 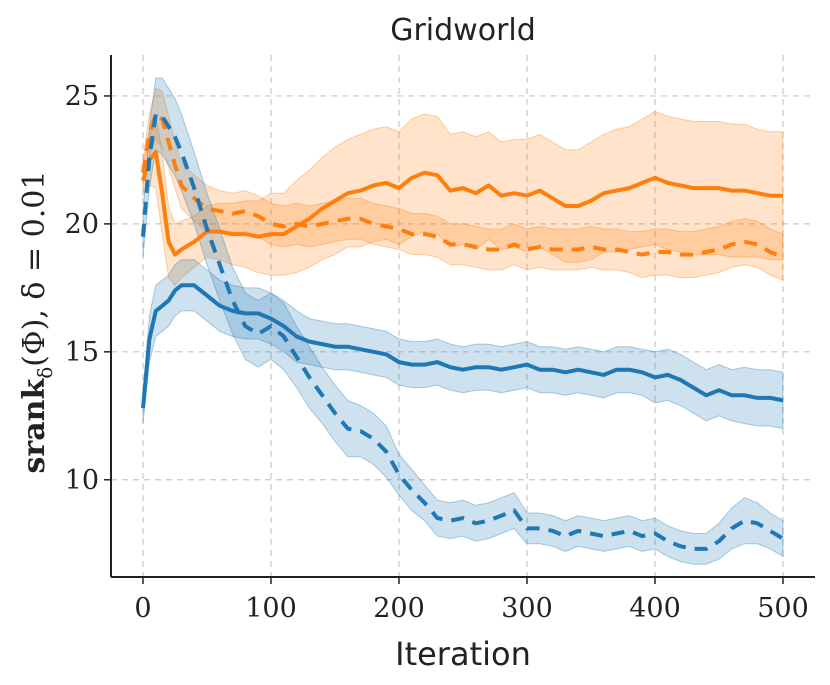 What do you see at coordinates (82, 352) in the screenshot?
I see `y-tick-label-15: 15` at bounding box center [82, 352].